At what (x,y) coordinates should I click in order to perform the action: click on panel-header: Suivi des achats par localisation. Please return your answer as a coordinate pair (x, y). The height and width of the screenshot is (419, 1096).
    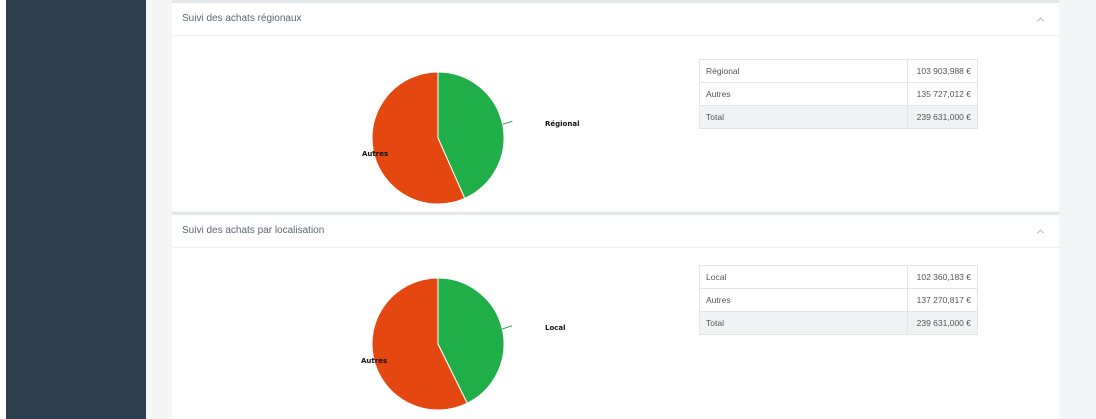
    Looking at the image, I should click on (615, 231).